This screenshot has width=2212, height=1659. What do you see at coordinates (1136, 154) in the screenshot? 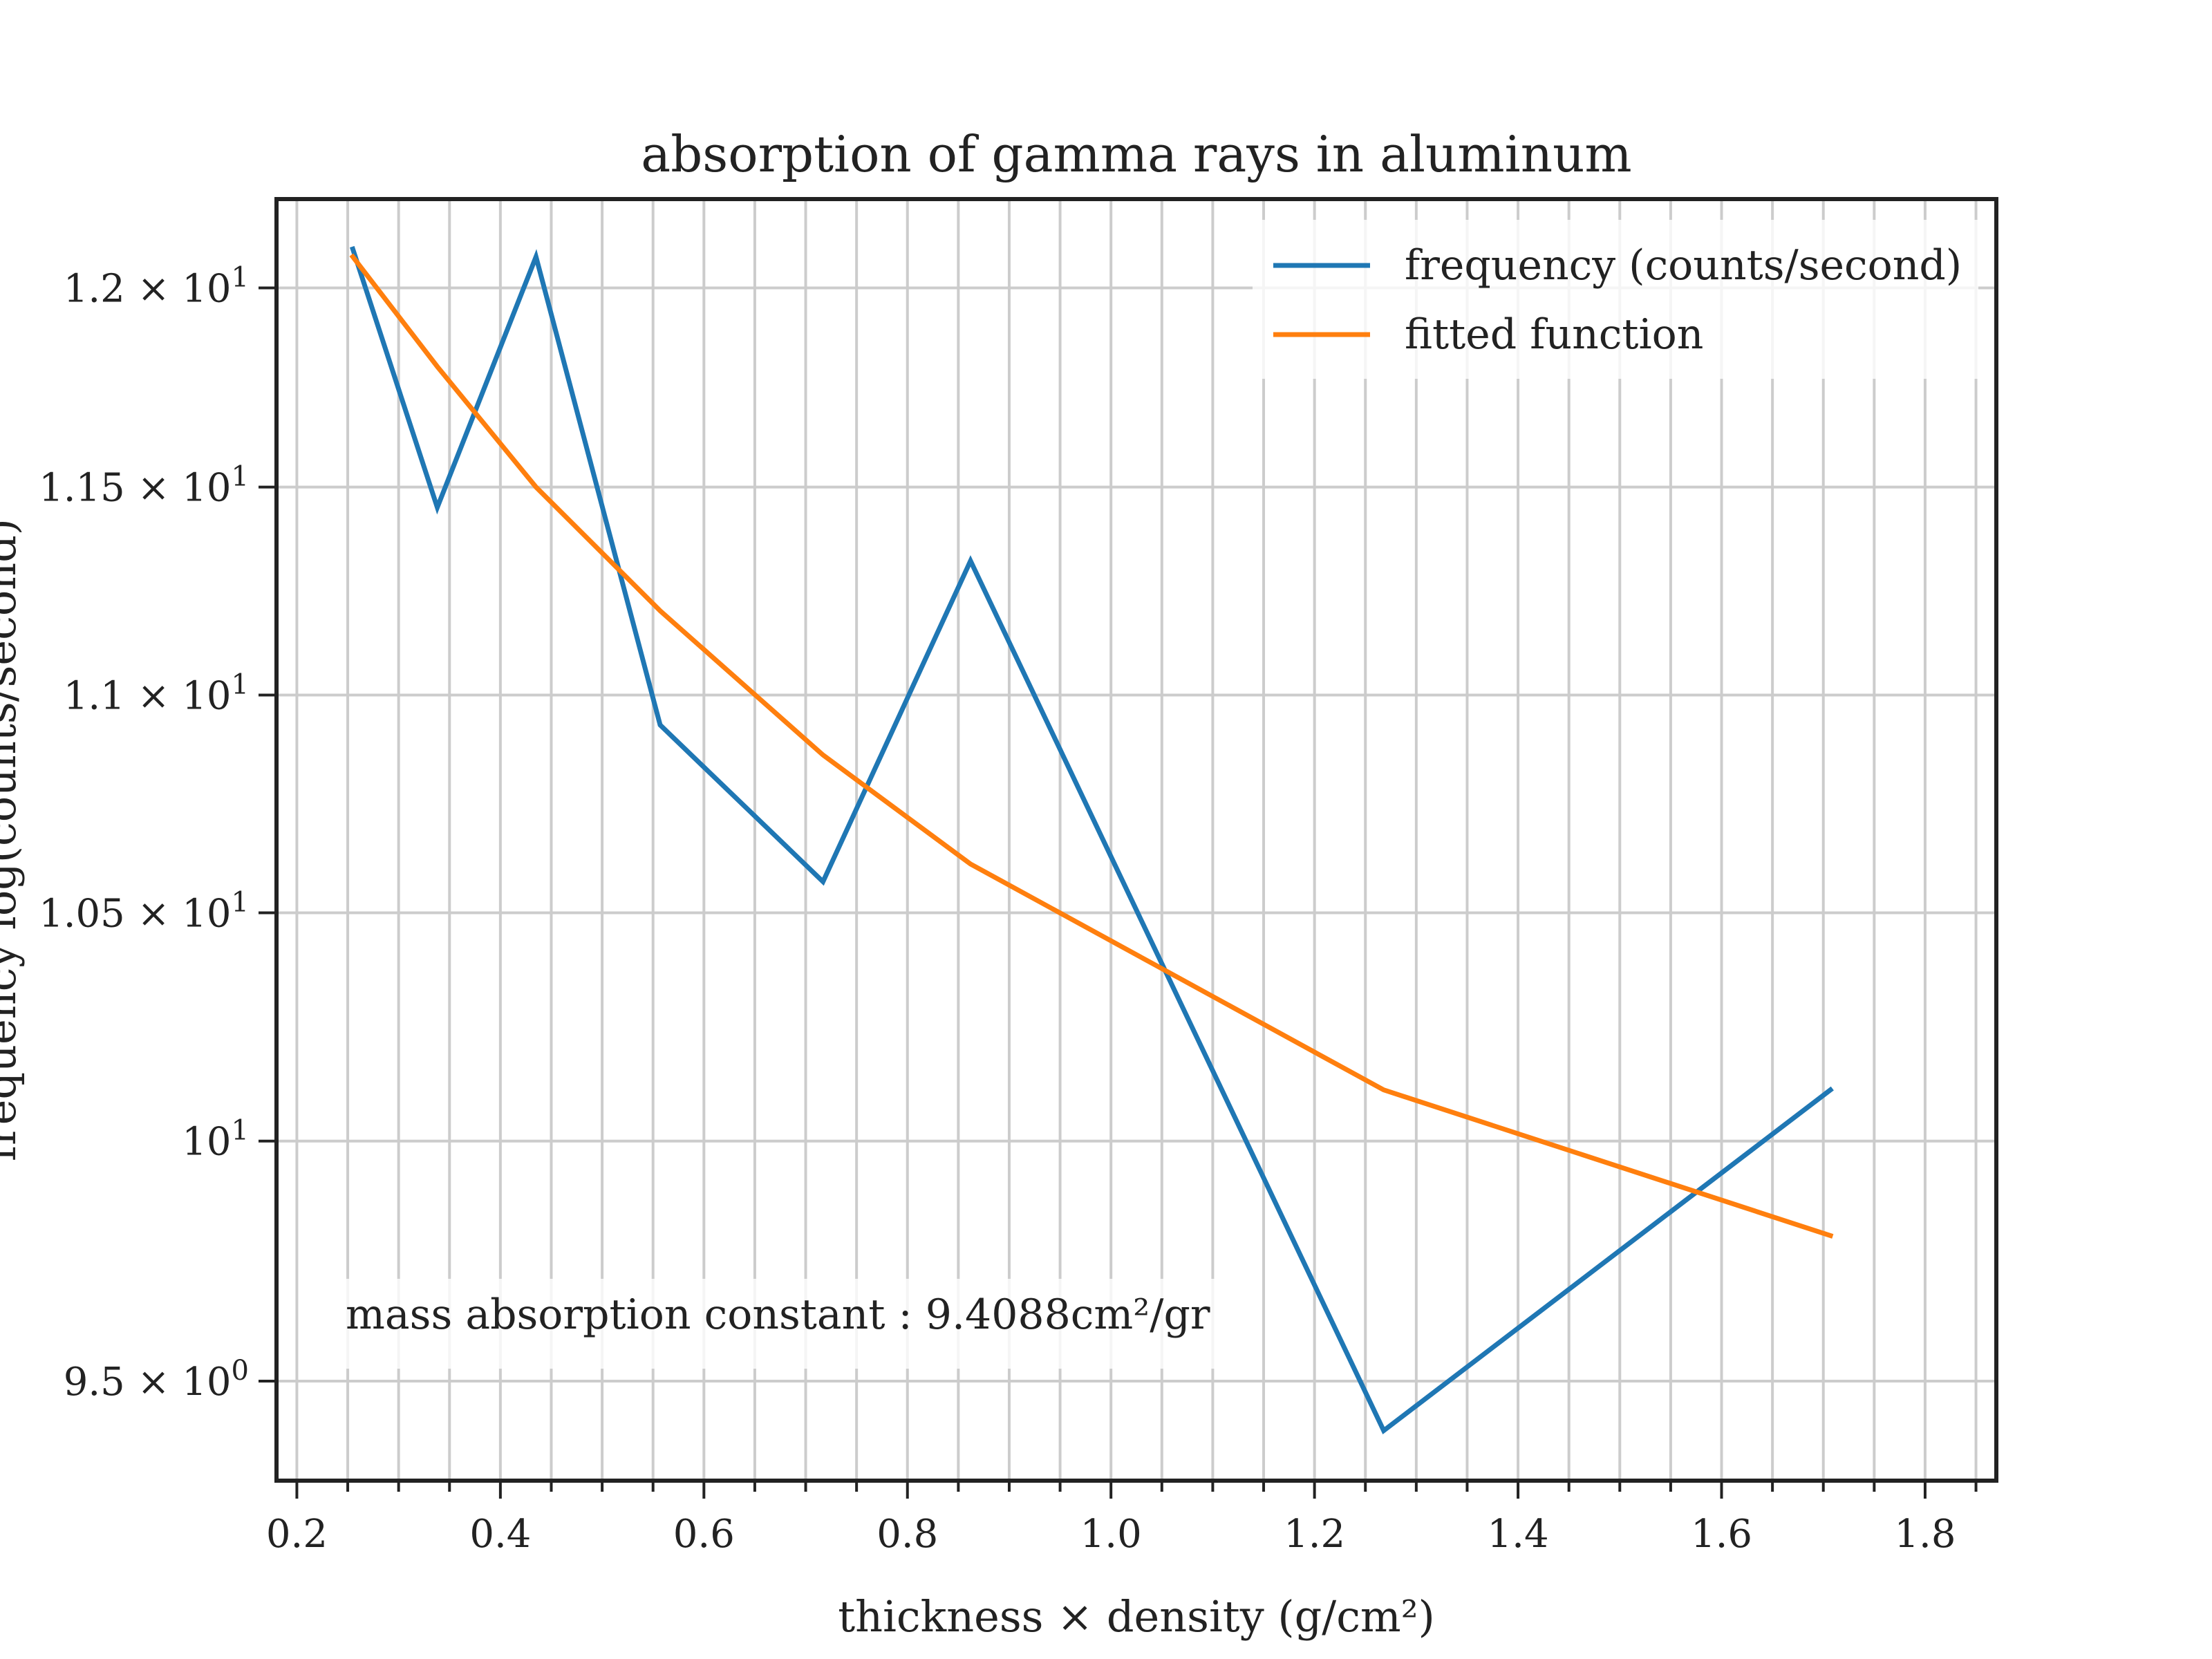
I see `chart-title: absorption of gamma rays in aluminum` at bounding box center [1136, 154].